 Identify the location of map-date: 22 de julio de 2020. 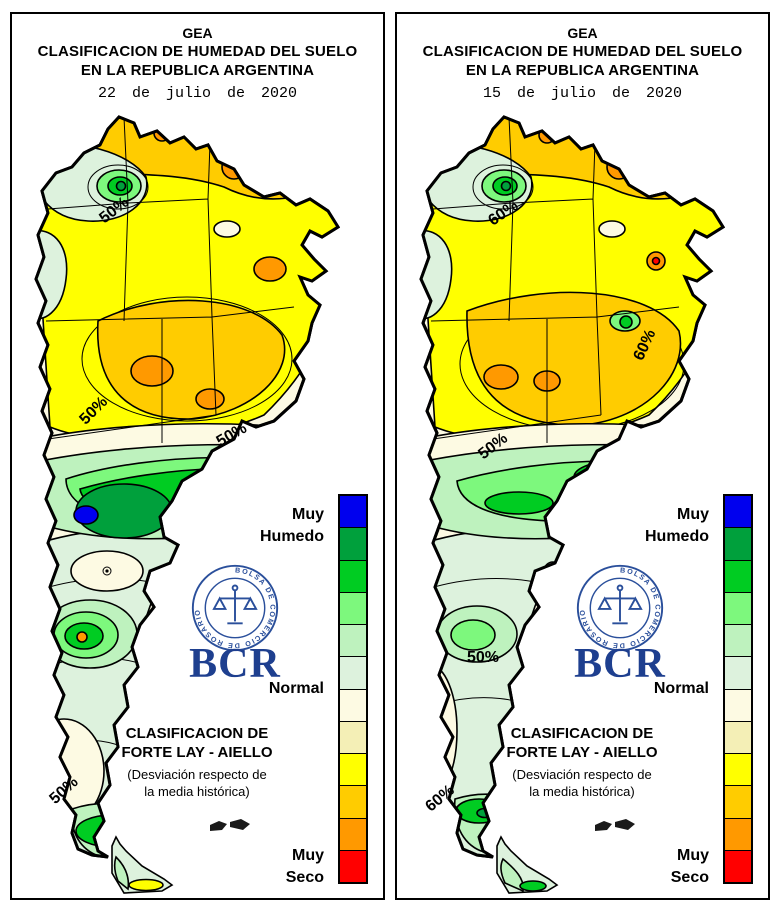
(197, 93).